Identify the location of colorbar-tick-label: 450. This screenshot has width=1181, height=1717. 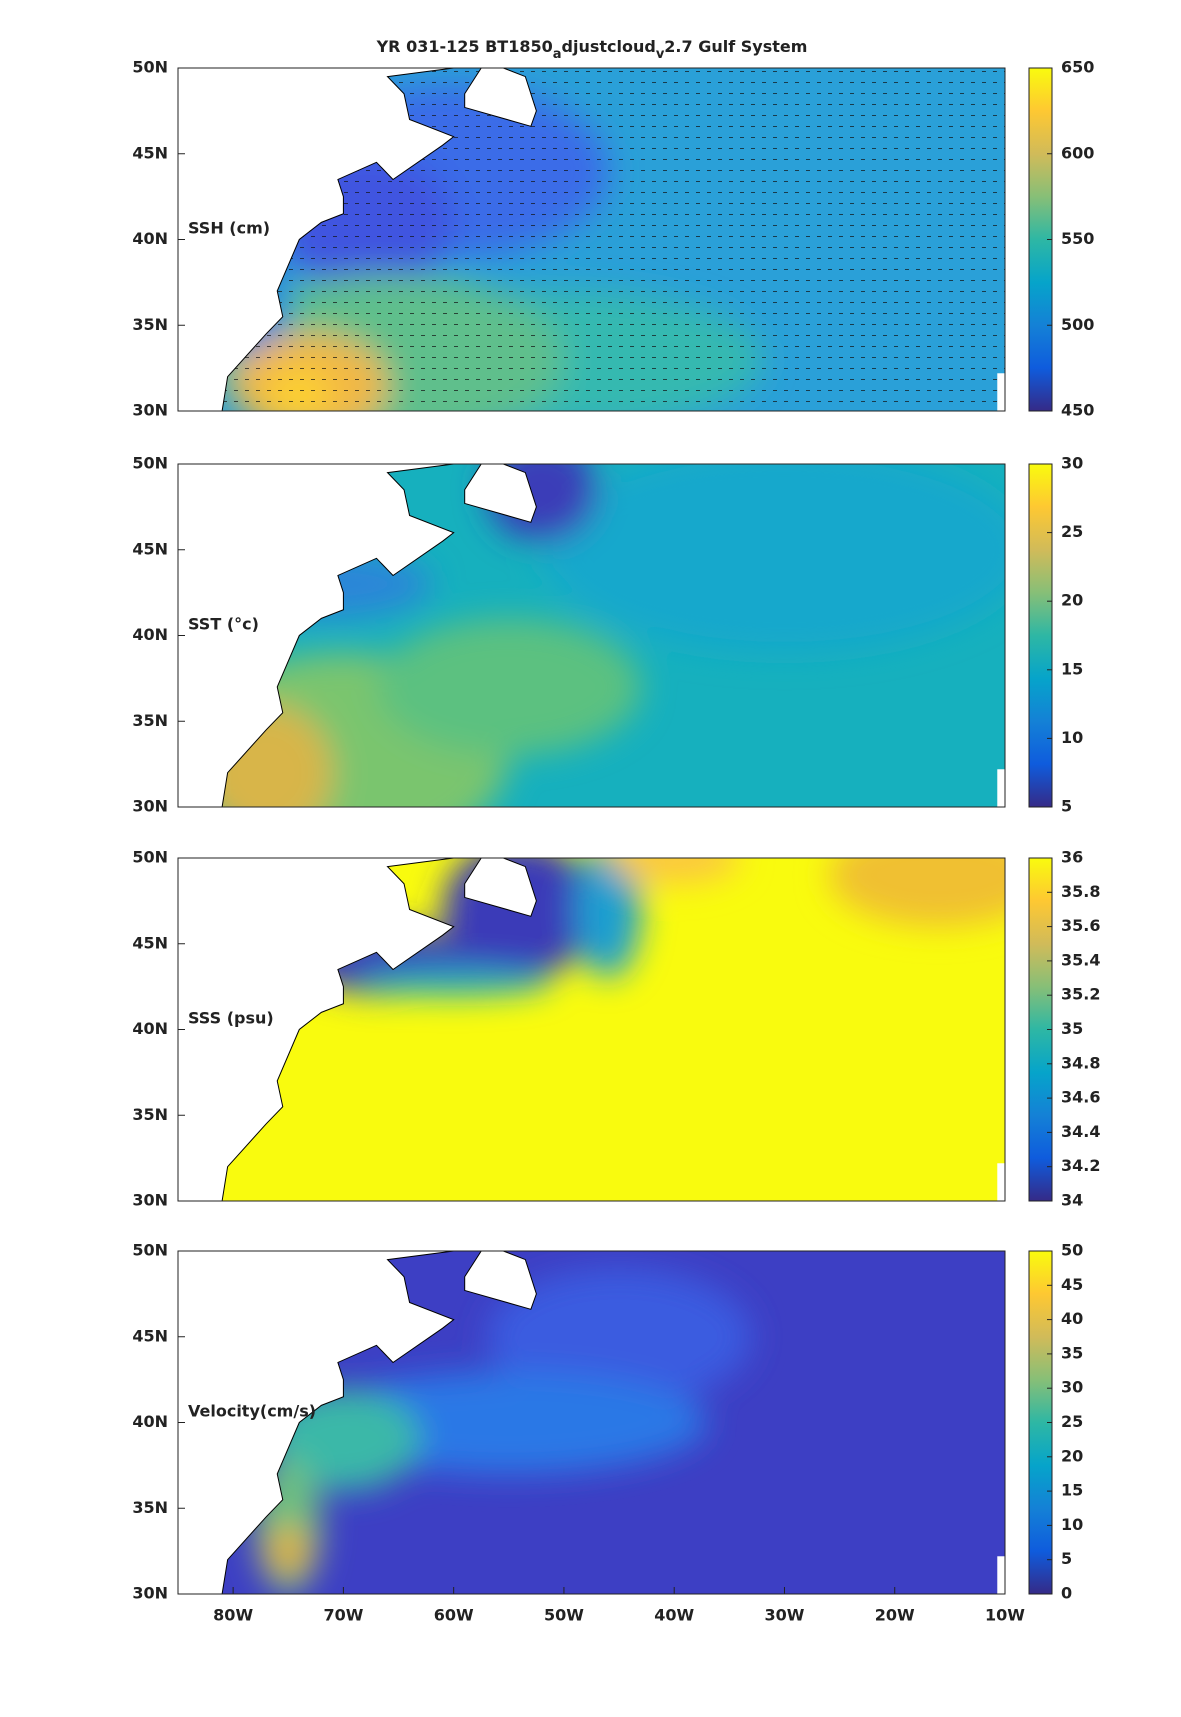
(1077, 410).